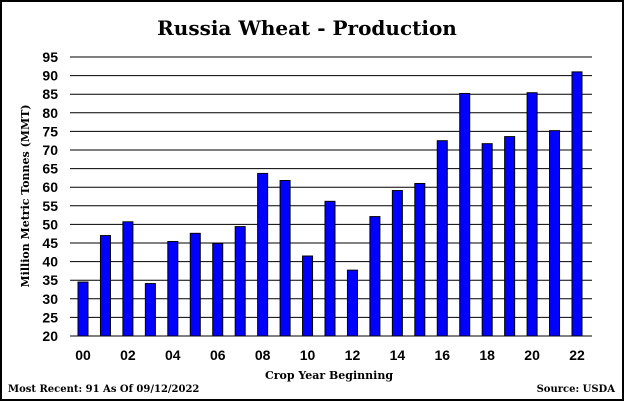  I want to click on y-tick-label: 90, so click(50, 76).